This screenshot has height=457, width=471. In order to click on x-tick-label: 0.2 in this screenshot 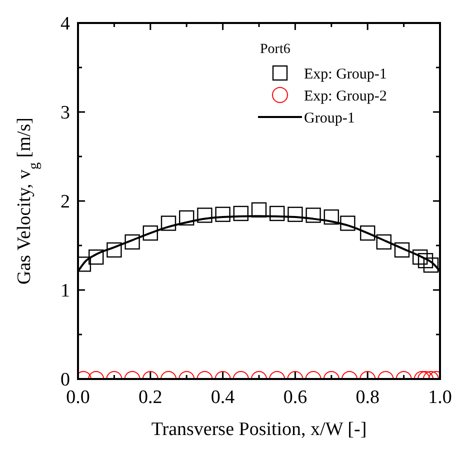, I will do `click(150, 397)`.